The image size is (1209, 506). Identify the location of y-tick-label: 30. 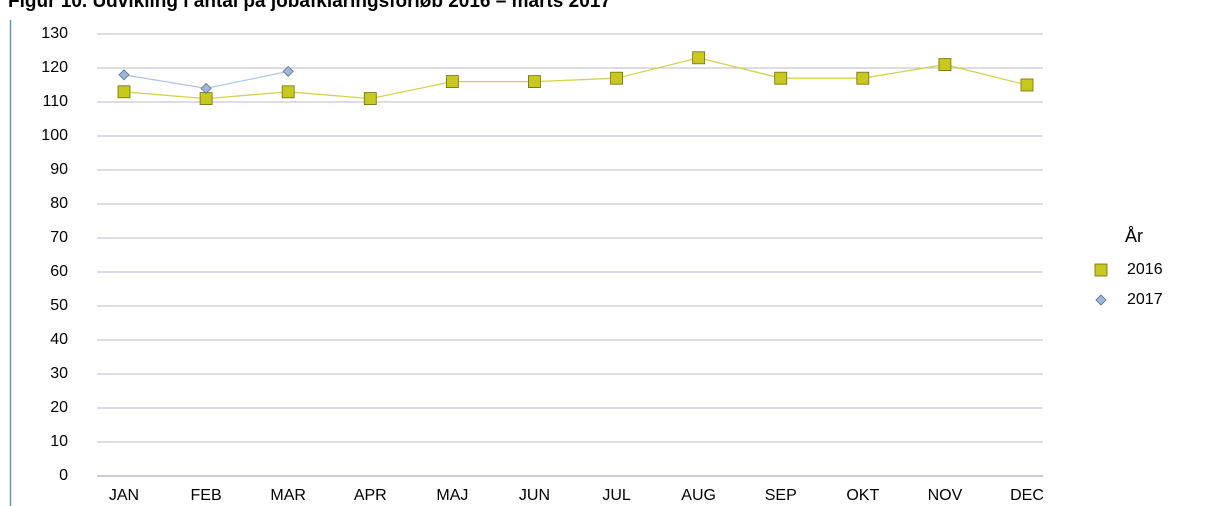
(59, 373).